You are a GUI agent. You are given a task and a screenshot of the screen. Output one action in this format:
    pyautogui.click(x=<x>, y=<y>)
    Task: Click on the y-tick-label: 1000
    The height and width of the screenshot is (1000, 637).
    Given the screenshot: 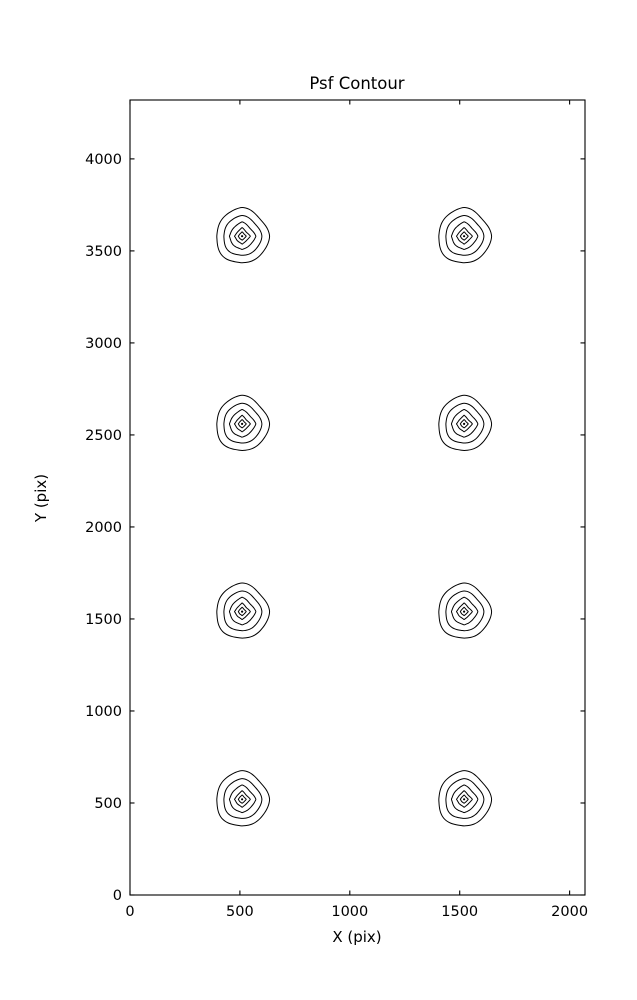 What is the action you would take?
    pyautogui.click(x=103, y=712)
    